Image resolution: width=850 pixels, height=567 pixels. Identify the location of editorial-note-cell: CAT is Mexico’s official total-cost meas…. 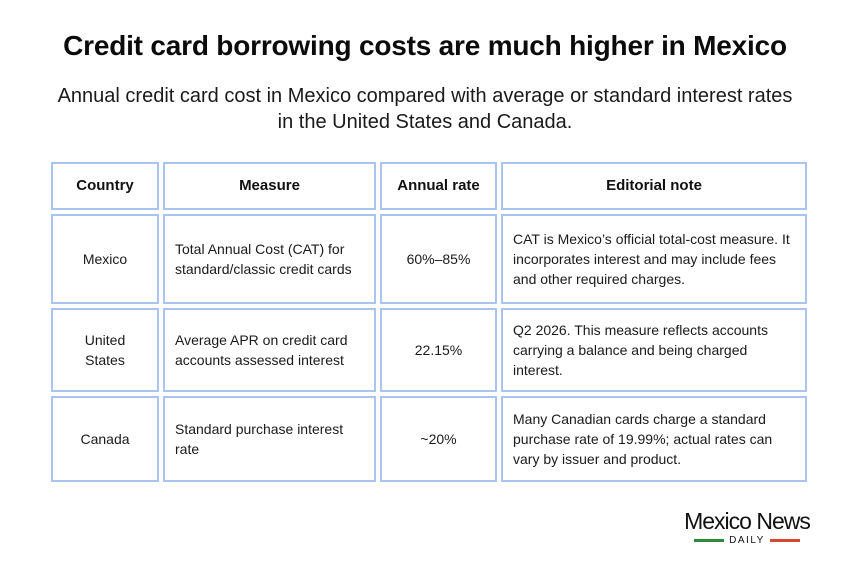
(654, 259).